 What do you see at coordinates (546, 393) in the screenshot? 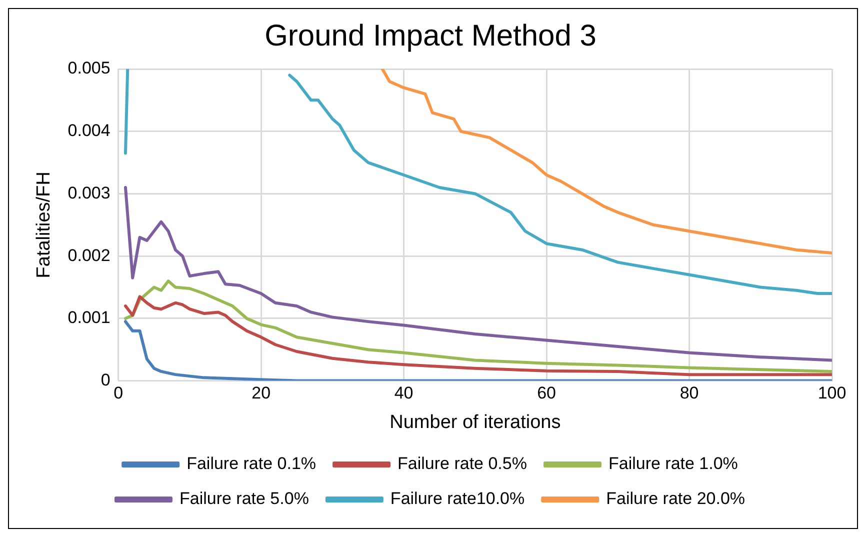
I see `x-tick-label: 60` at bounding box center [546, 393].